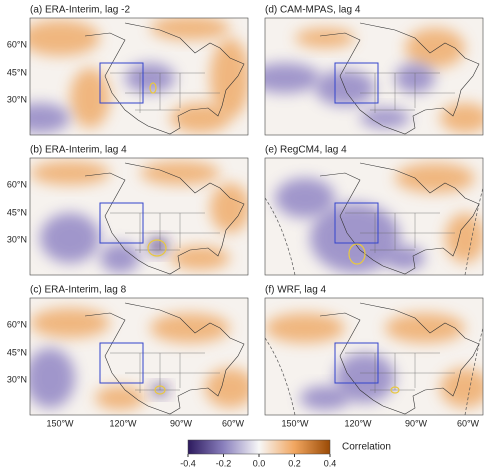  I want to click on colorbar, so click(259, 447).